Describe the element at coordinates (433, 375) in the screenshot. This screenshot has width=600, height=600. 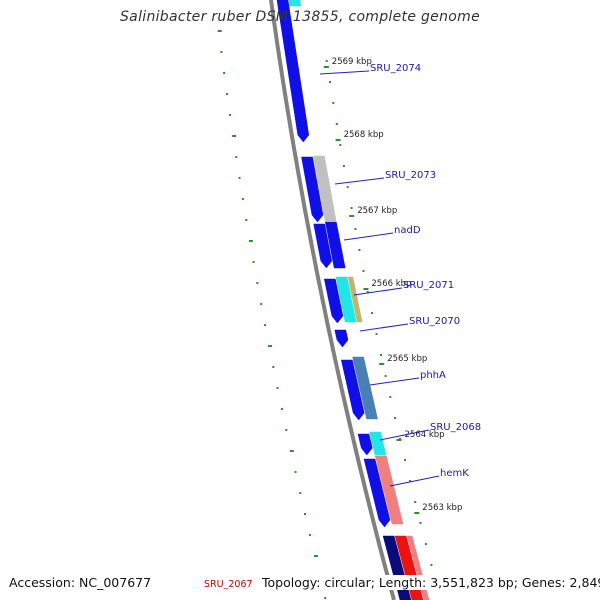
I see `gene-label: phhA` at that location.